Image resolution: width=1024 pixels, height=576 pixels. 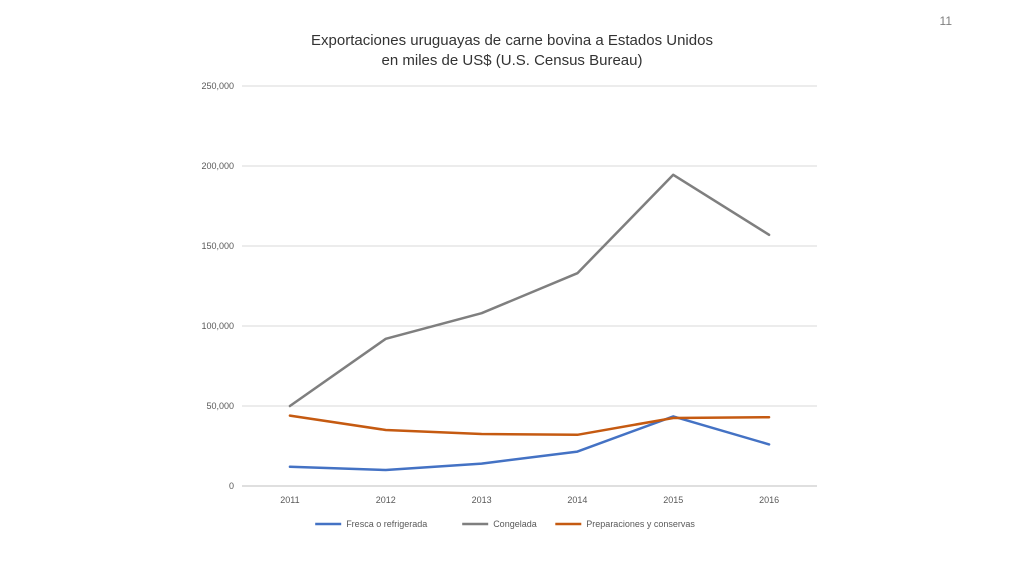 I want to click on legend-label: Congelada, so click(x=515, y=524).